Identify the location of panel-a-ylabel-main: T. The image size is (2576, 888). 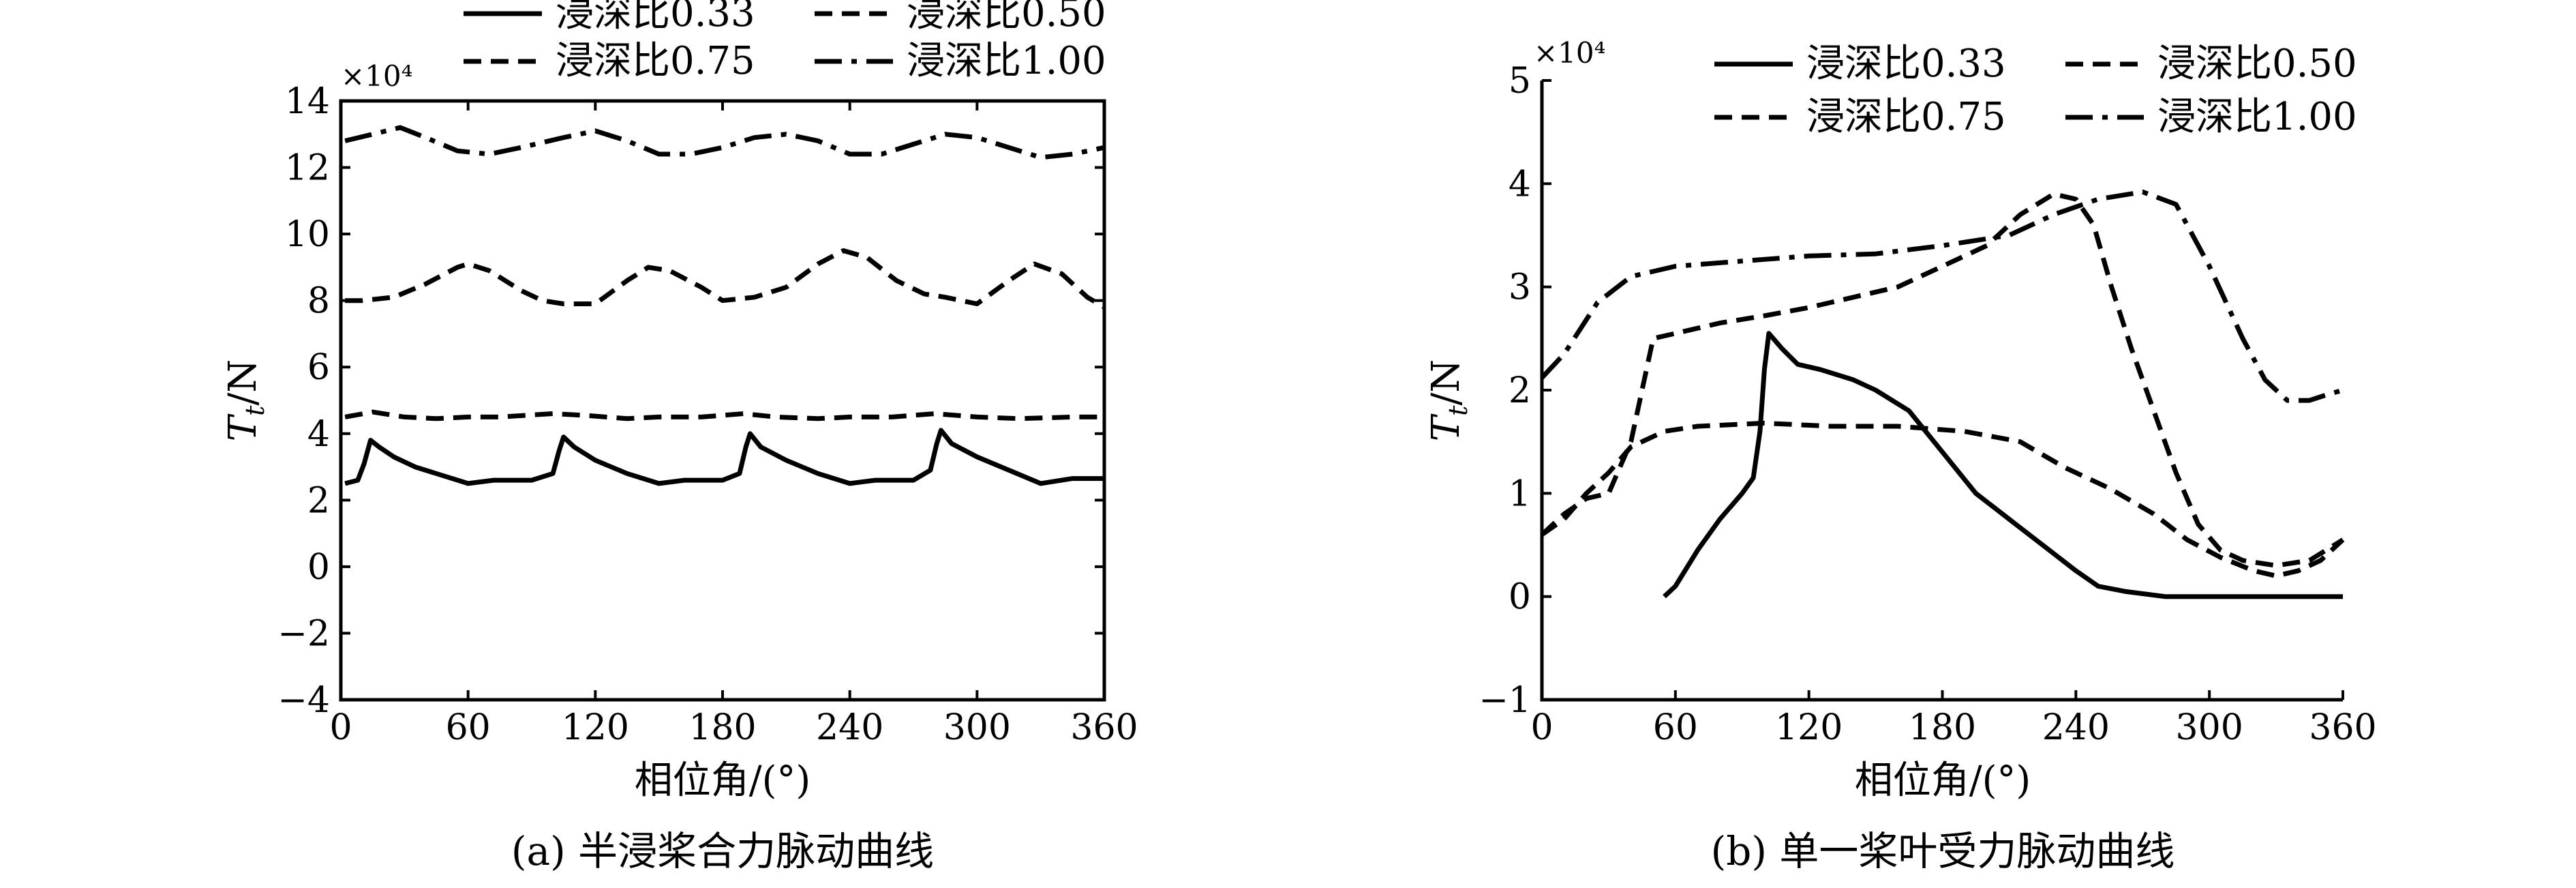
(243, 427).